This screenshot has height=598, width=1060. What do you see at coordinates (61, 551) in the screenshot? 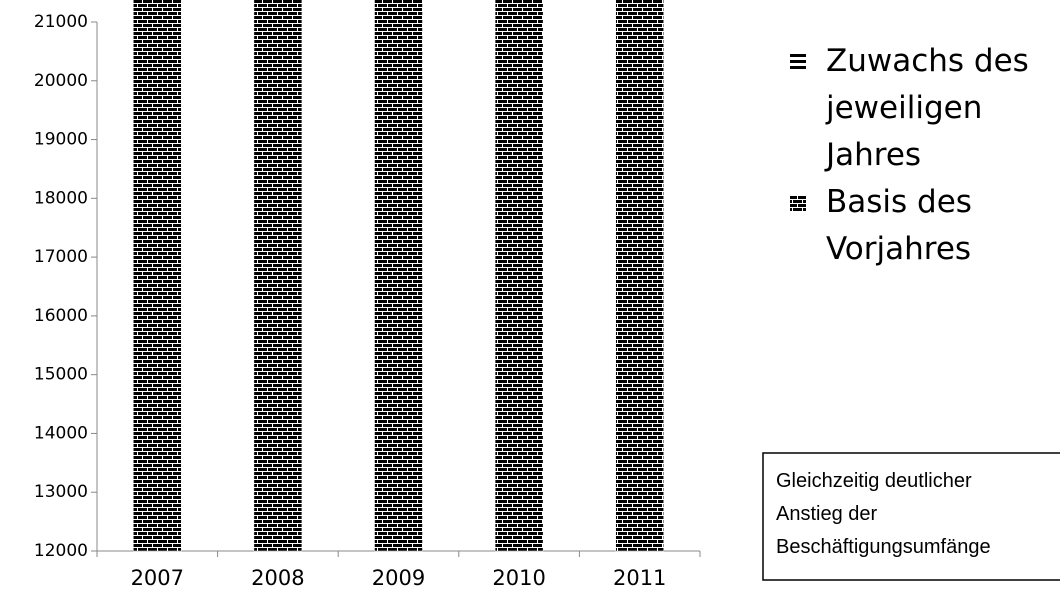
I see `y-tick-label: 12000` at bounding box center [61, 551].